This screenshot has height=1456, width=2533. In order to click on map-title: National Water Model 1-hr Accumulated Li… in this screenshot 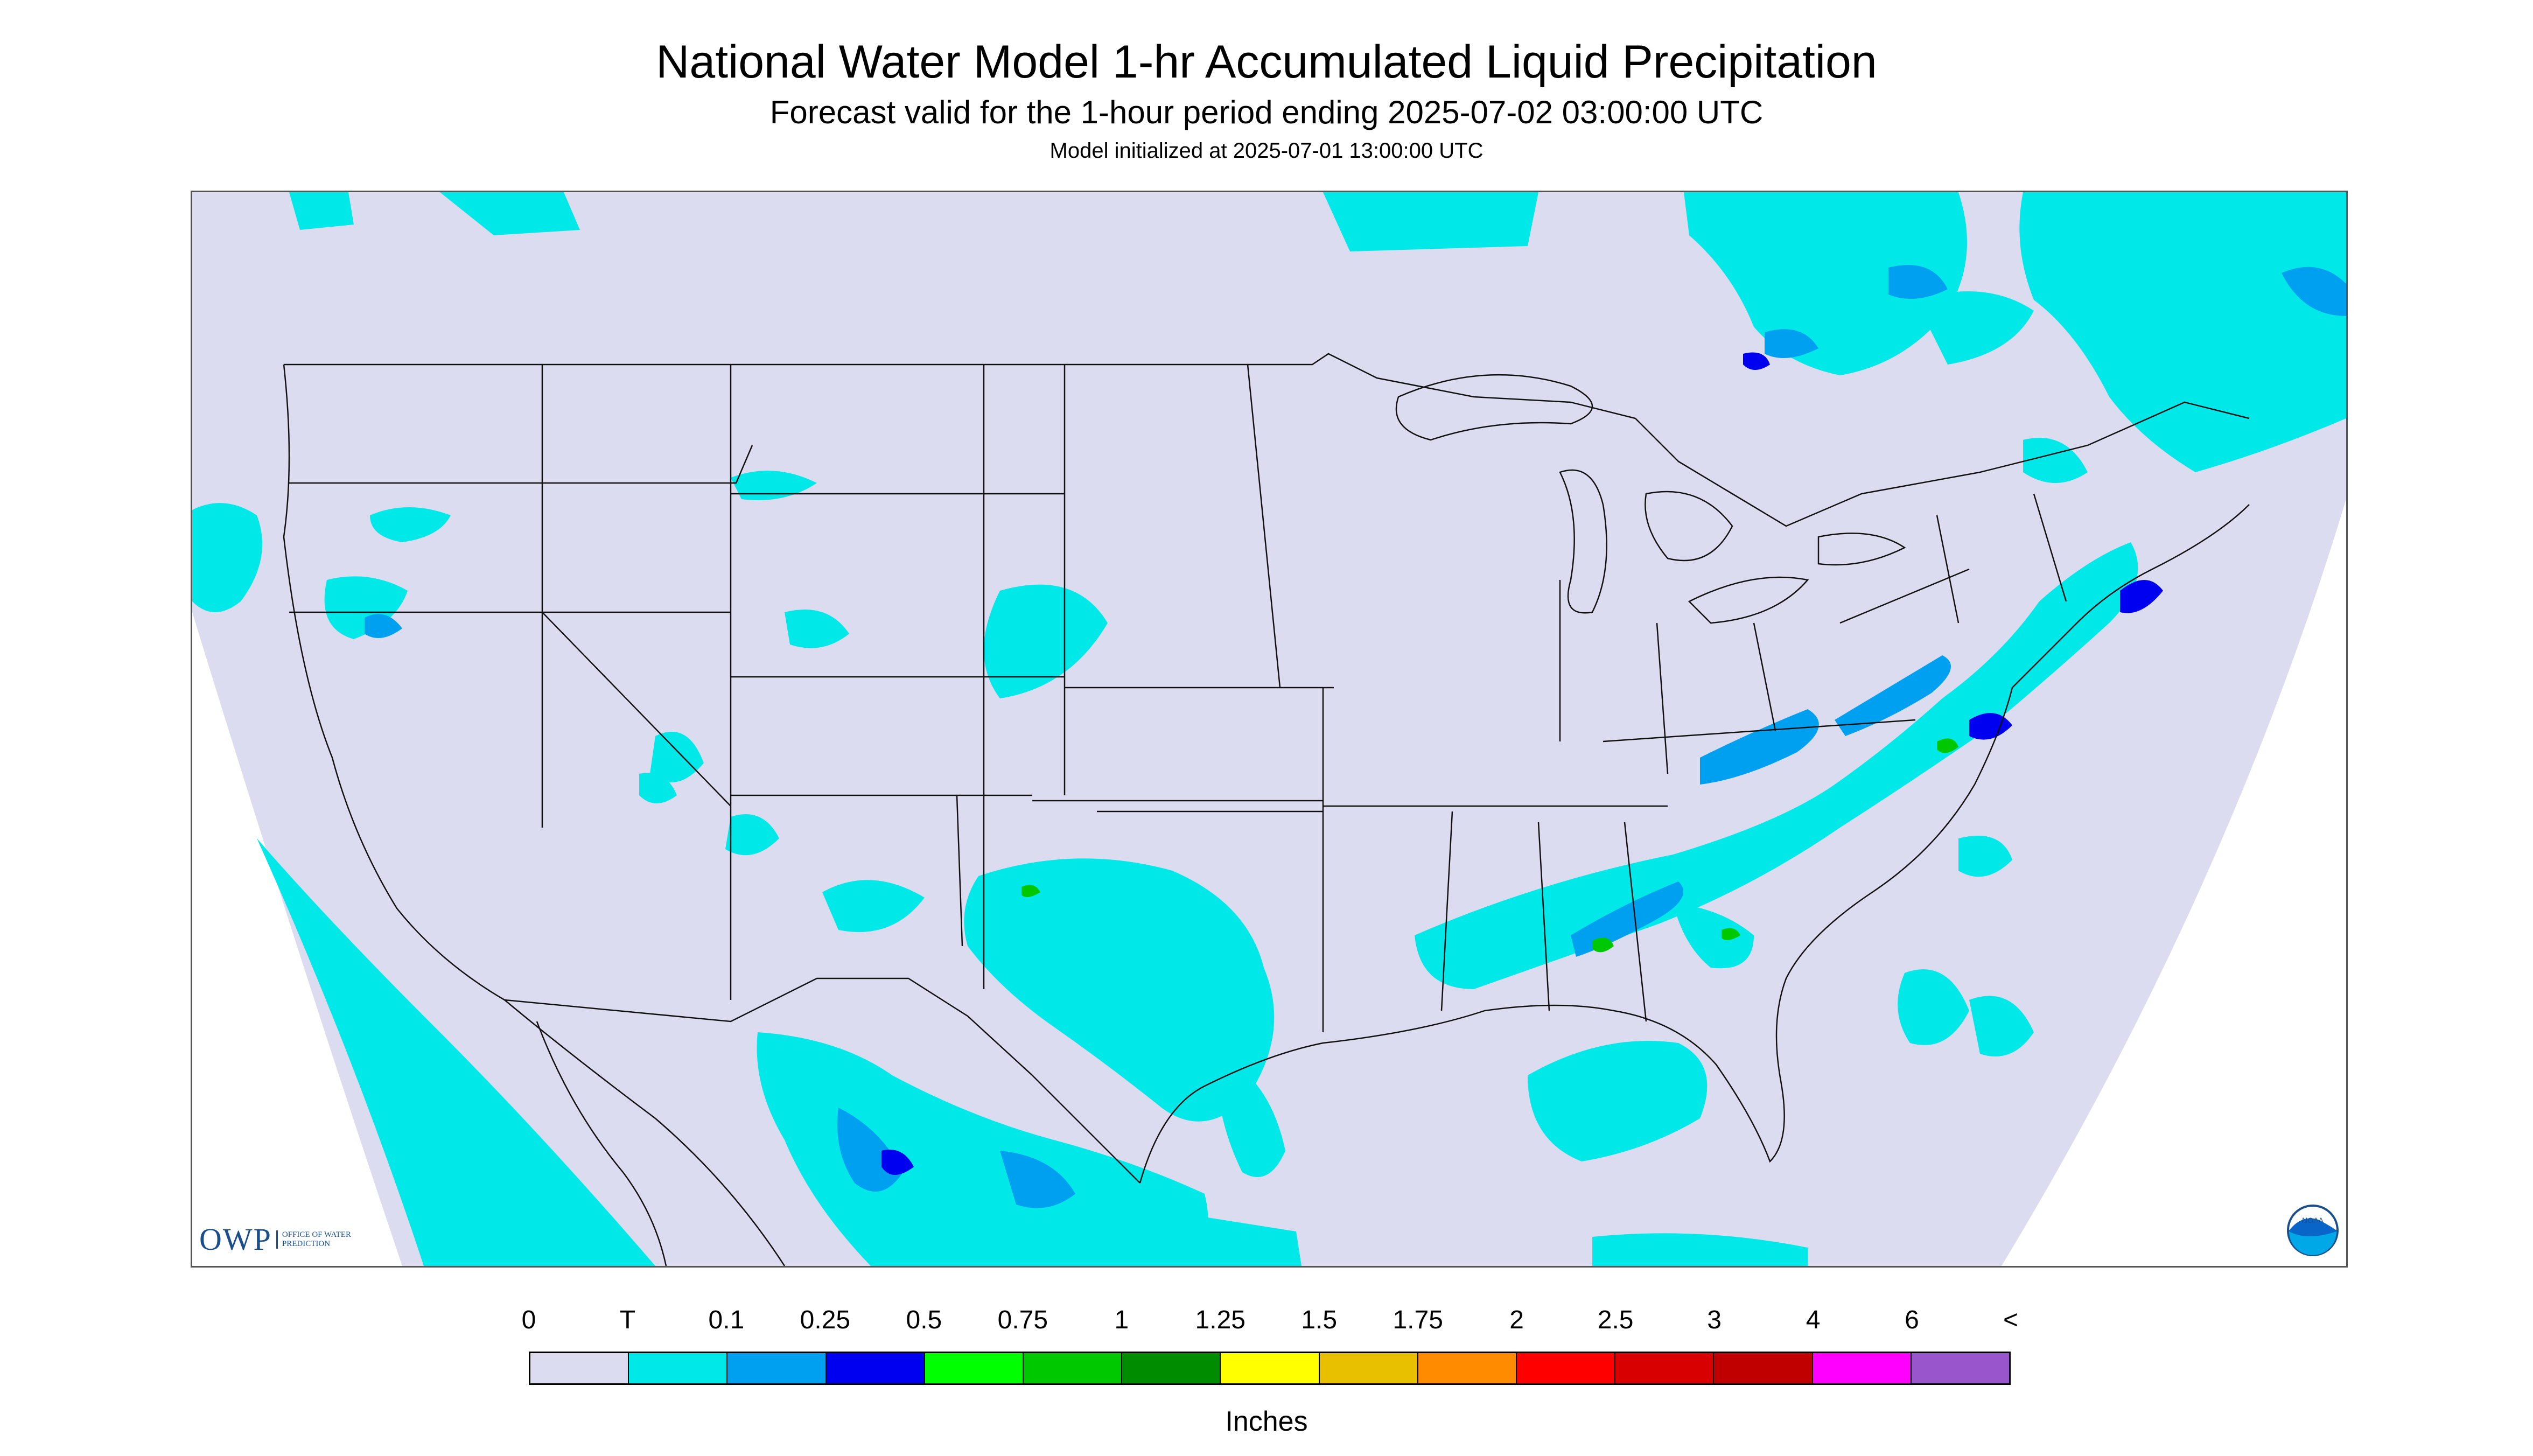, I will do `click(1266, 62)`.